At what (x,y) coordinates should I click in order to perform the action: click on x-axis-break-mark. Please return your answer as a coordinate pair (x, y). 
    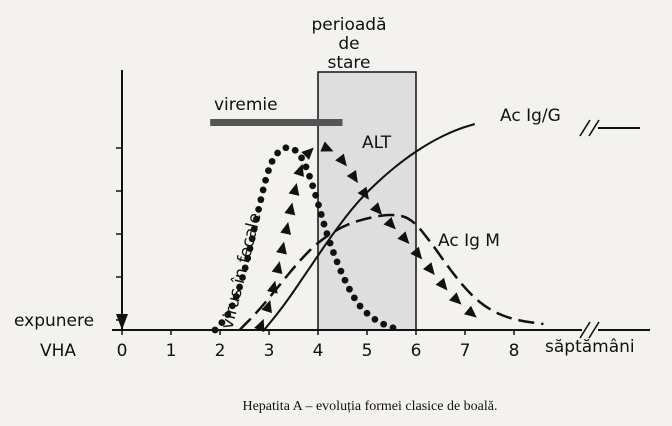
    Looking at the image, I should click on (589, 330).